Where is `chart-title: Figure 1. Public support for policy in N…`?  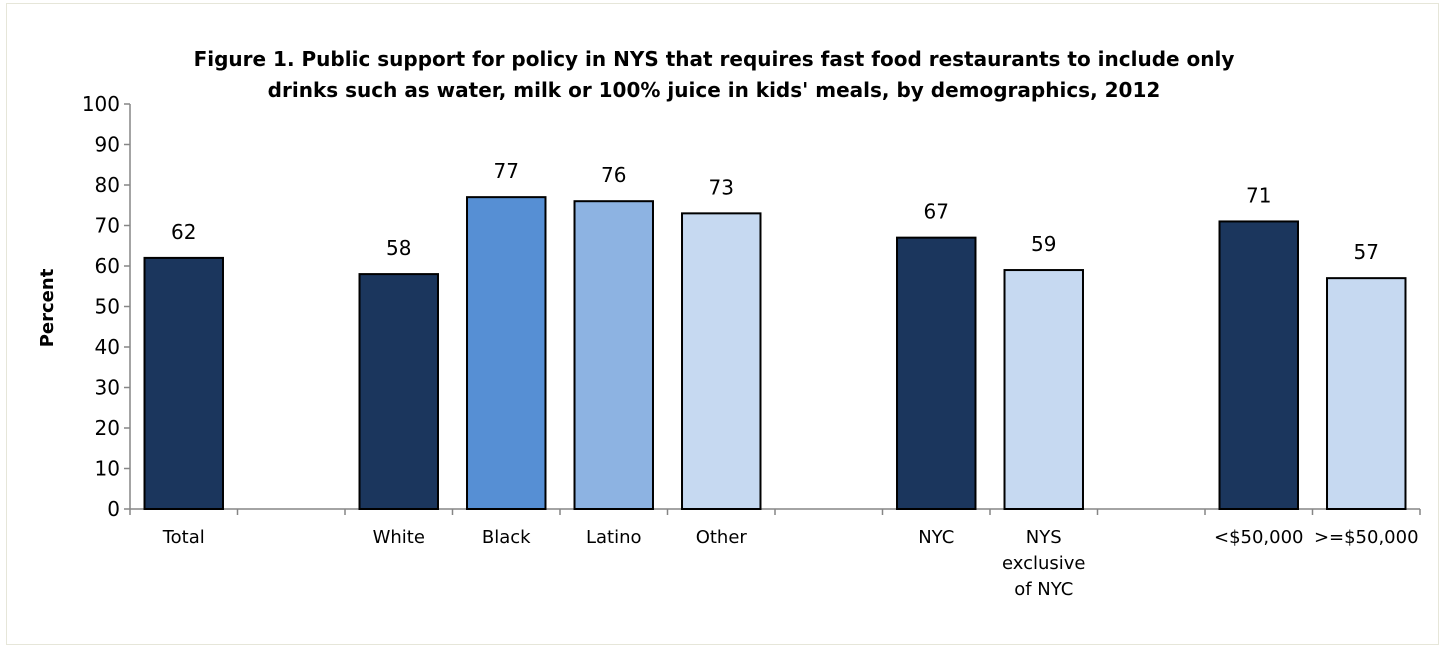
chart-title: Figure 1. Public support for policy in N… is located at coordinates (714, 74).